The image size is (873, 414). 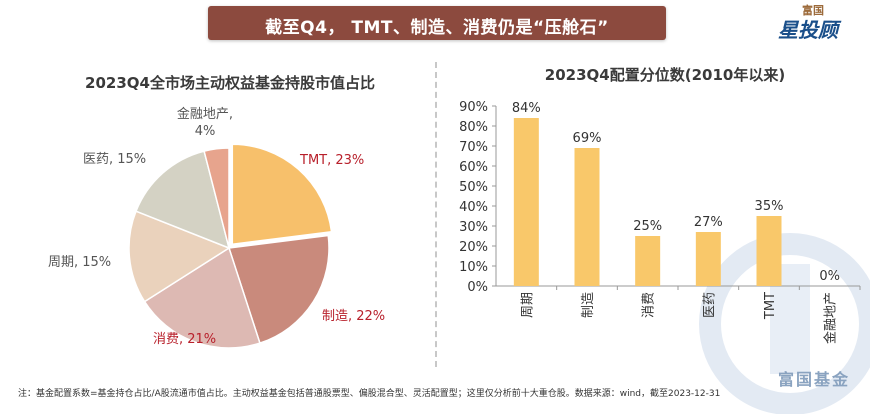 What do you see at coordinates (473, 147) in the screenshot?
I see `bar-y-tick-label: 70%` at bounding box center [473, 147].